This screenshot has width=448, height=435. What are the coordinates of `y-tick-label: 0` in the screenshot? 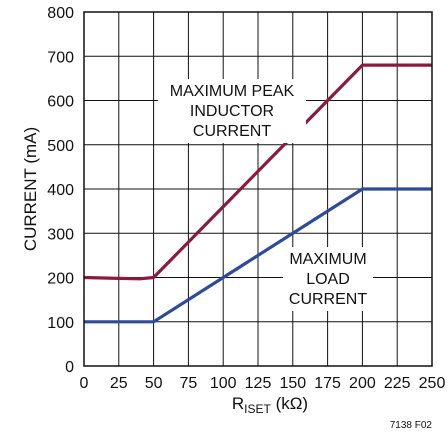 It's located at (69, 367).